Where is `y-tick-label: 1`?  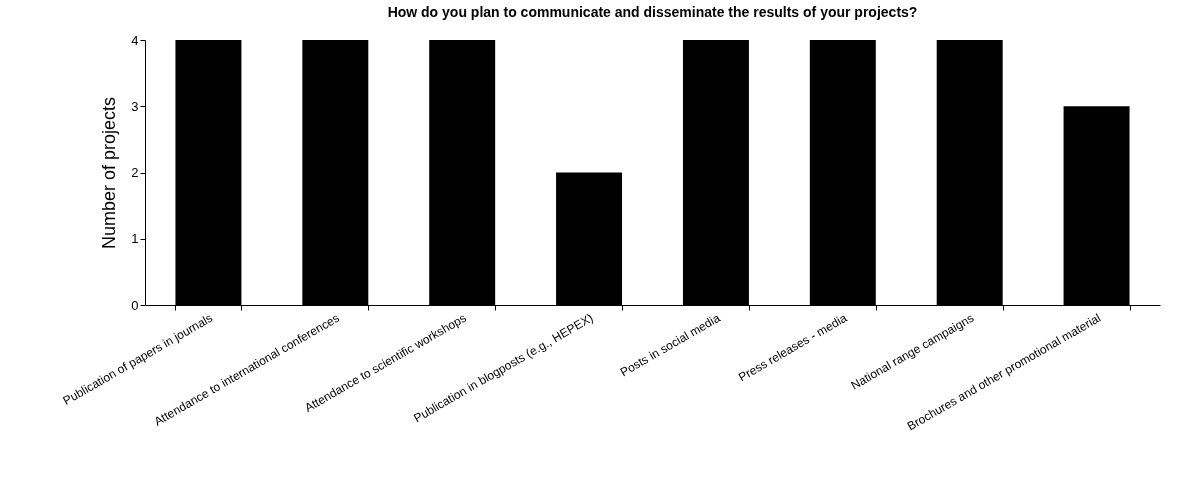
y-tick-label: 1 is located at coordinates (135, 239).